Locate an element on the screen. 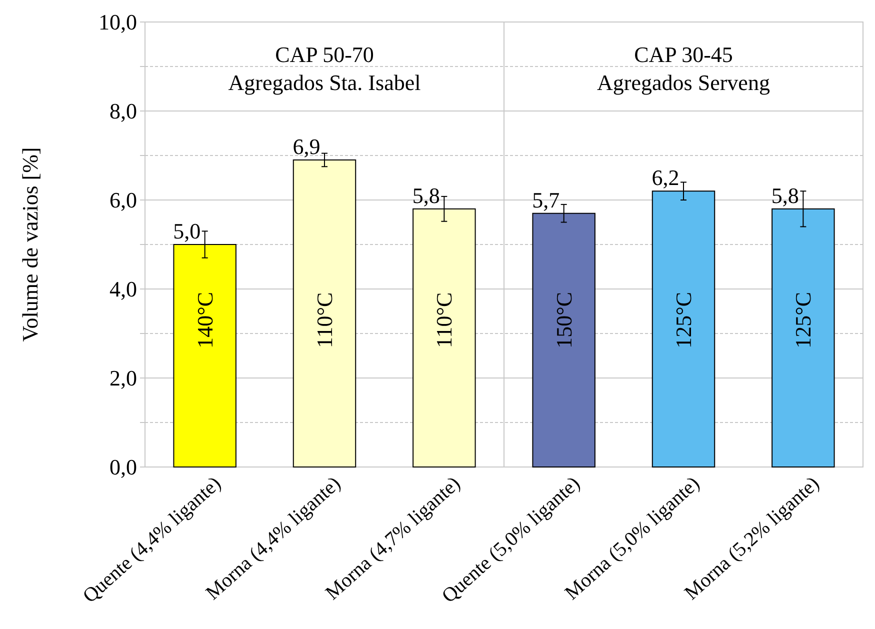  data-label: 6,9 is located at coordinates (306, 146).